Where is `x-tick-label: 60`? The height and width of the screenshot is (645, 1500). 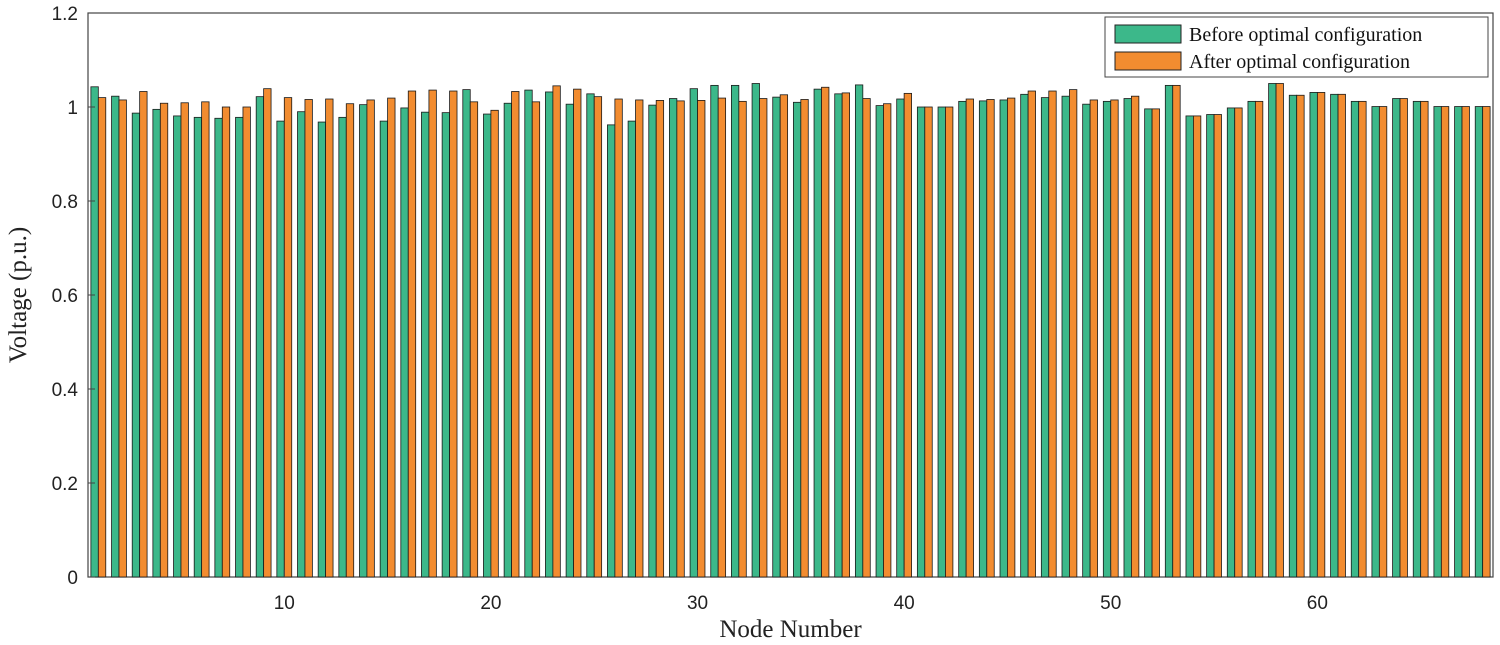
x-tick-label: 60 is located at coordinates (1317, 603).